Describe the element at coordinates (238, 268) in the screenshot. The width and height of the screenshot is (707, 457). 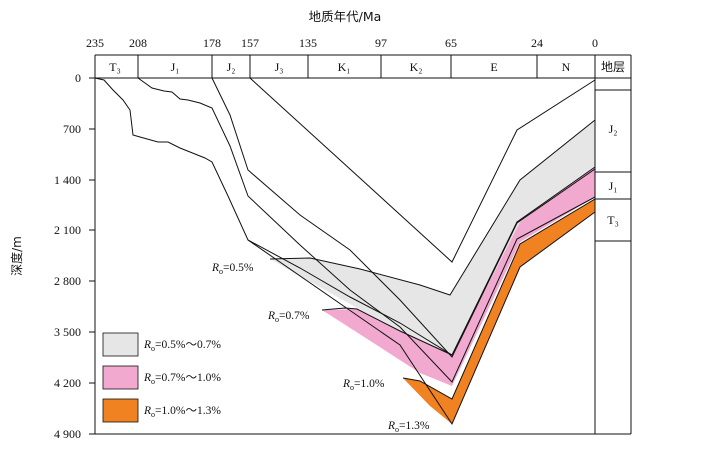
I see `ro-value: =0.5%` at that location.